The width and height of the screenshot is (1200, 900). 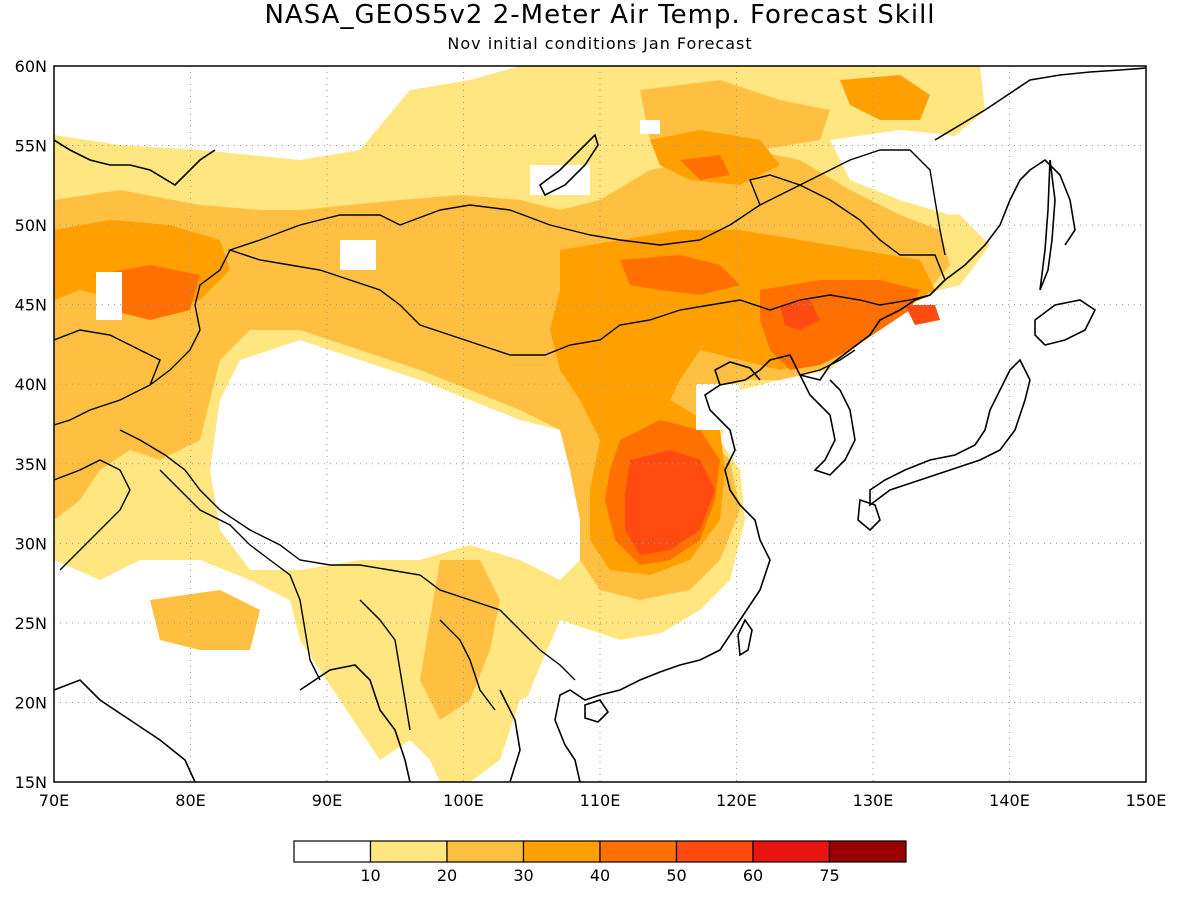 I want to click on border-india-nepal, so click(x=240, y=575).